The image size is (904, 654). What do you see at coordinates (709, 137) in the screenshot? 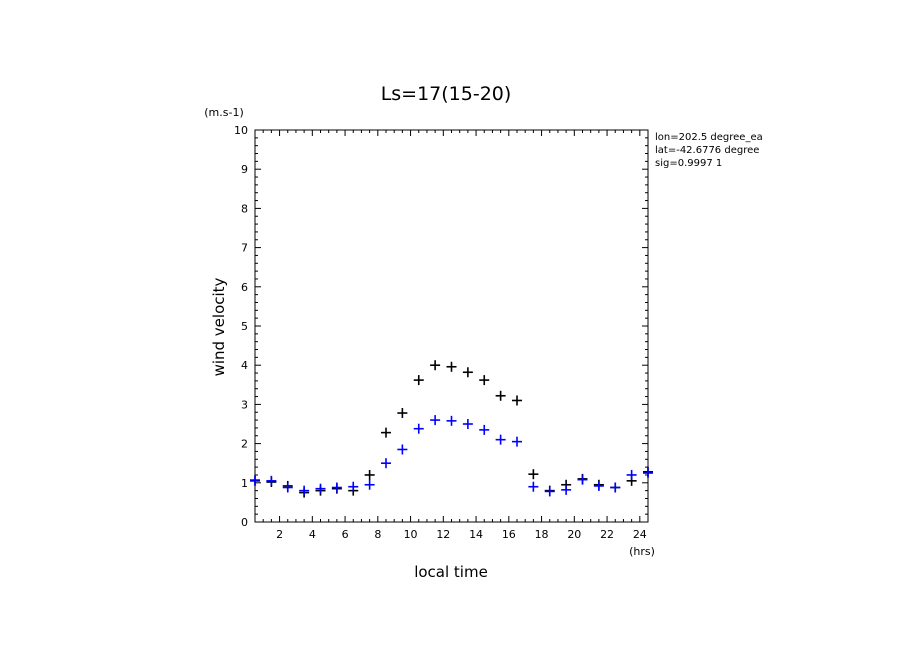
I see `annotation-line: lon=202.5 degree_ea` at bounding box center [709, 137].